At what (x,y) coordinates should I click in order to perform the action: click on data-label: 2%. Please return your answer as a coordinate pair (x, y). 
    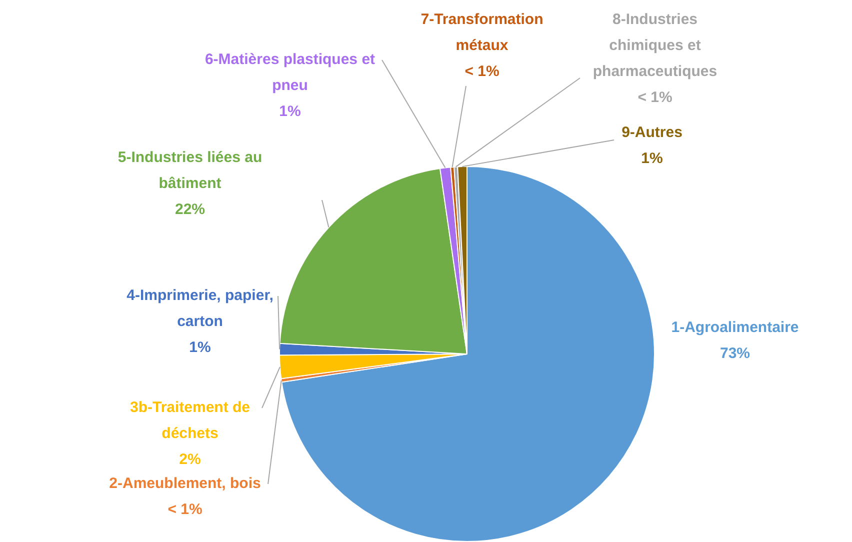
    Looking at the image, I should click on (190, 459).